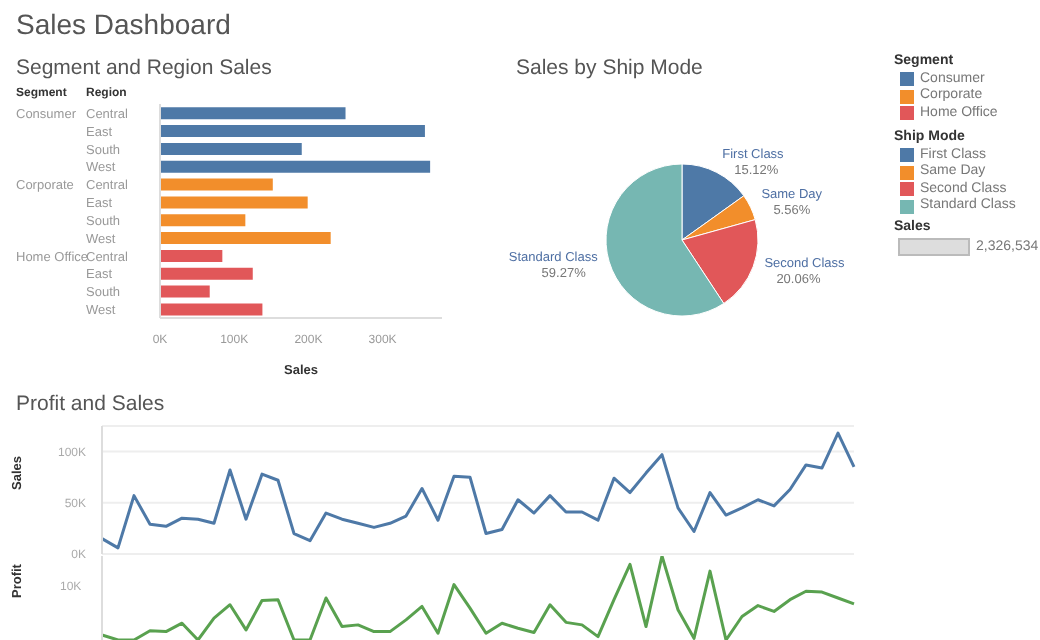 This screenshot has width=1040, height=640. I want to click on line-series, so click(478, 490).